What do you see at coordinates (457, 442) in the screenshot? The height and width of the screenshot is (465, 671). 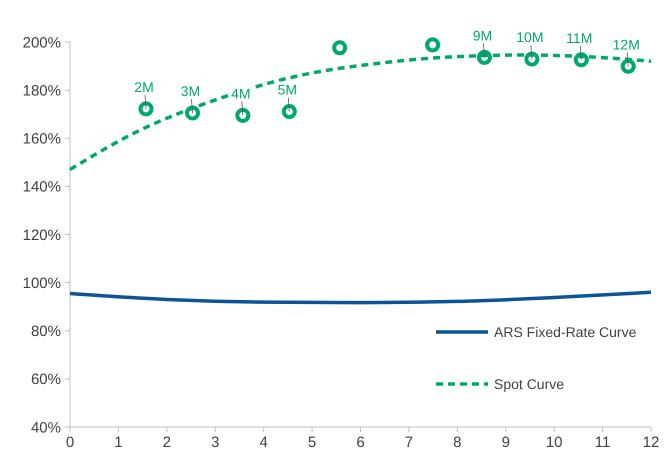 I see `x-tick-label: 8` at bounding box center [457, 442].